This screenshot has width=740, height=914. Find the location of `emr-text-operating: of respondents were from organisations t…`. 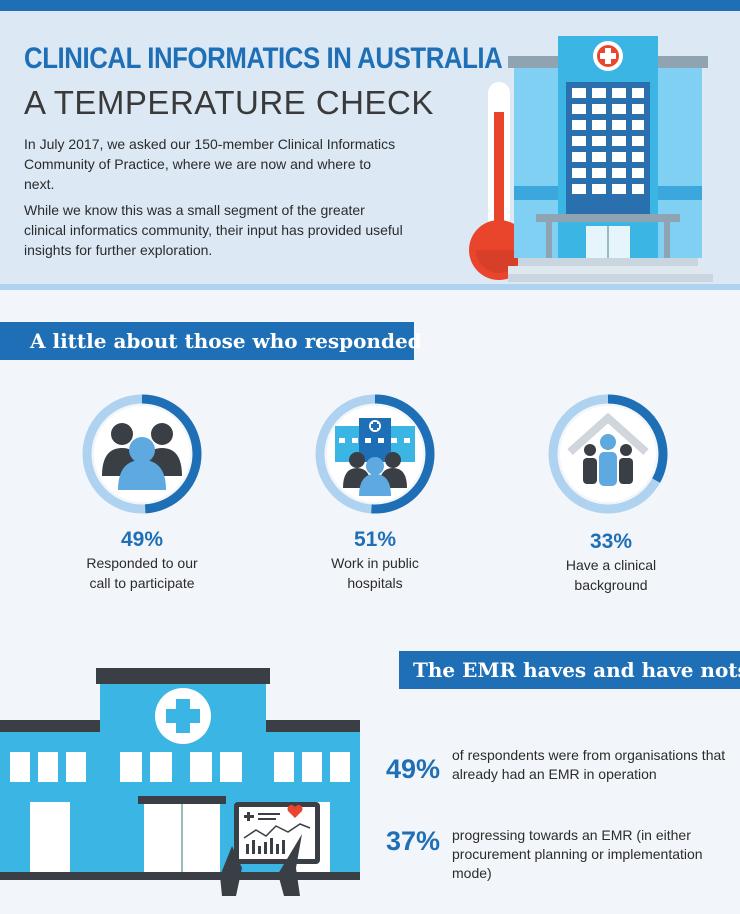

emr-text-operating: of respondents were from organisations t… is located at coordinates (589, 764).